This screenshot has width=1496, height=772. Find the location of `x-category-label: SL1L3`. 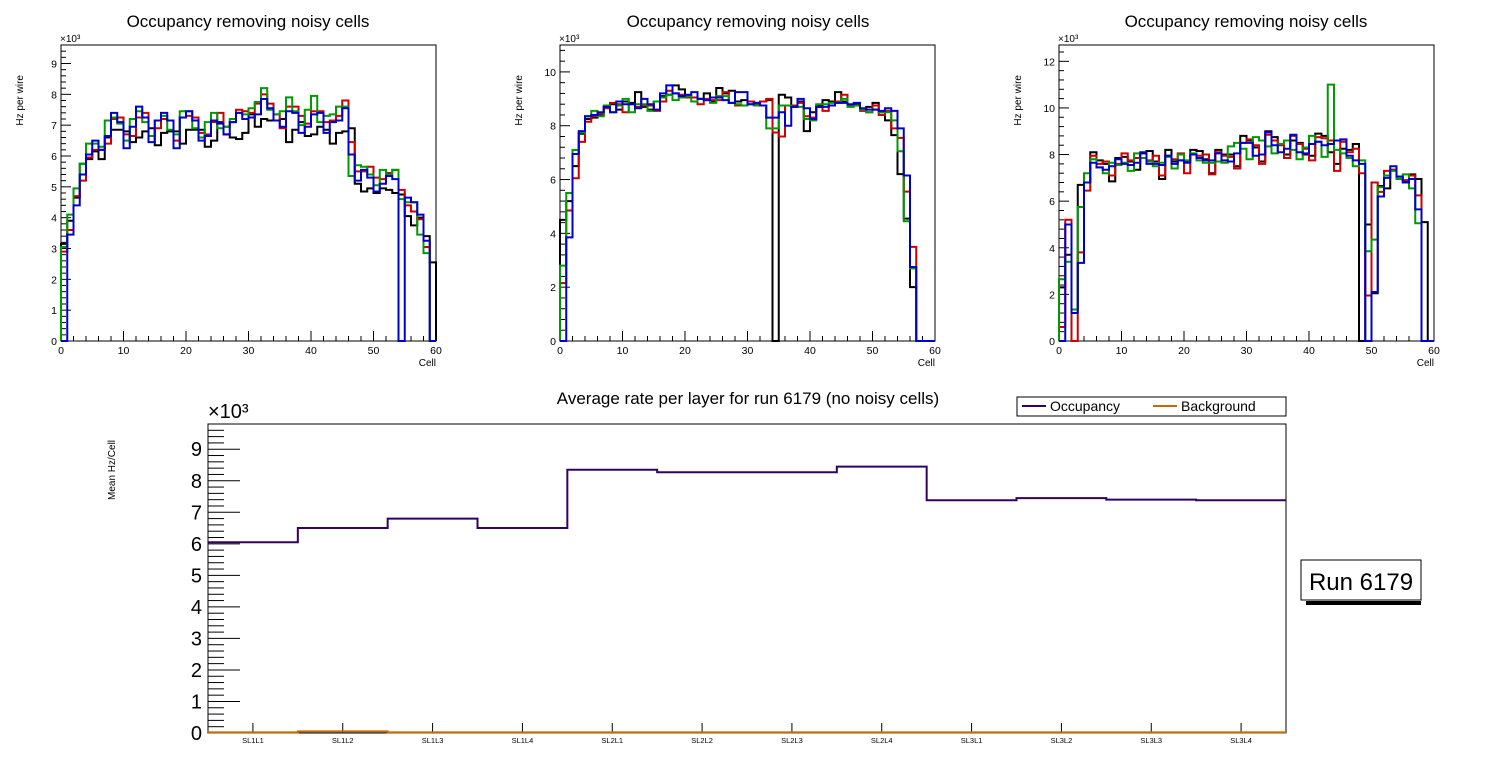

x-category-label: SL1L3 is located at coordinates (433, 740).